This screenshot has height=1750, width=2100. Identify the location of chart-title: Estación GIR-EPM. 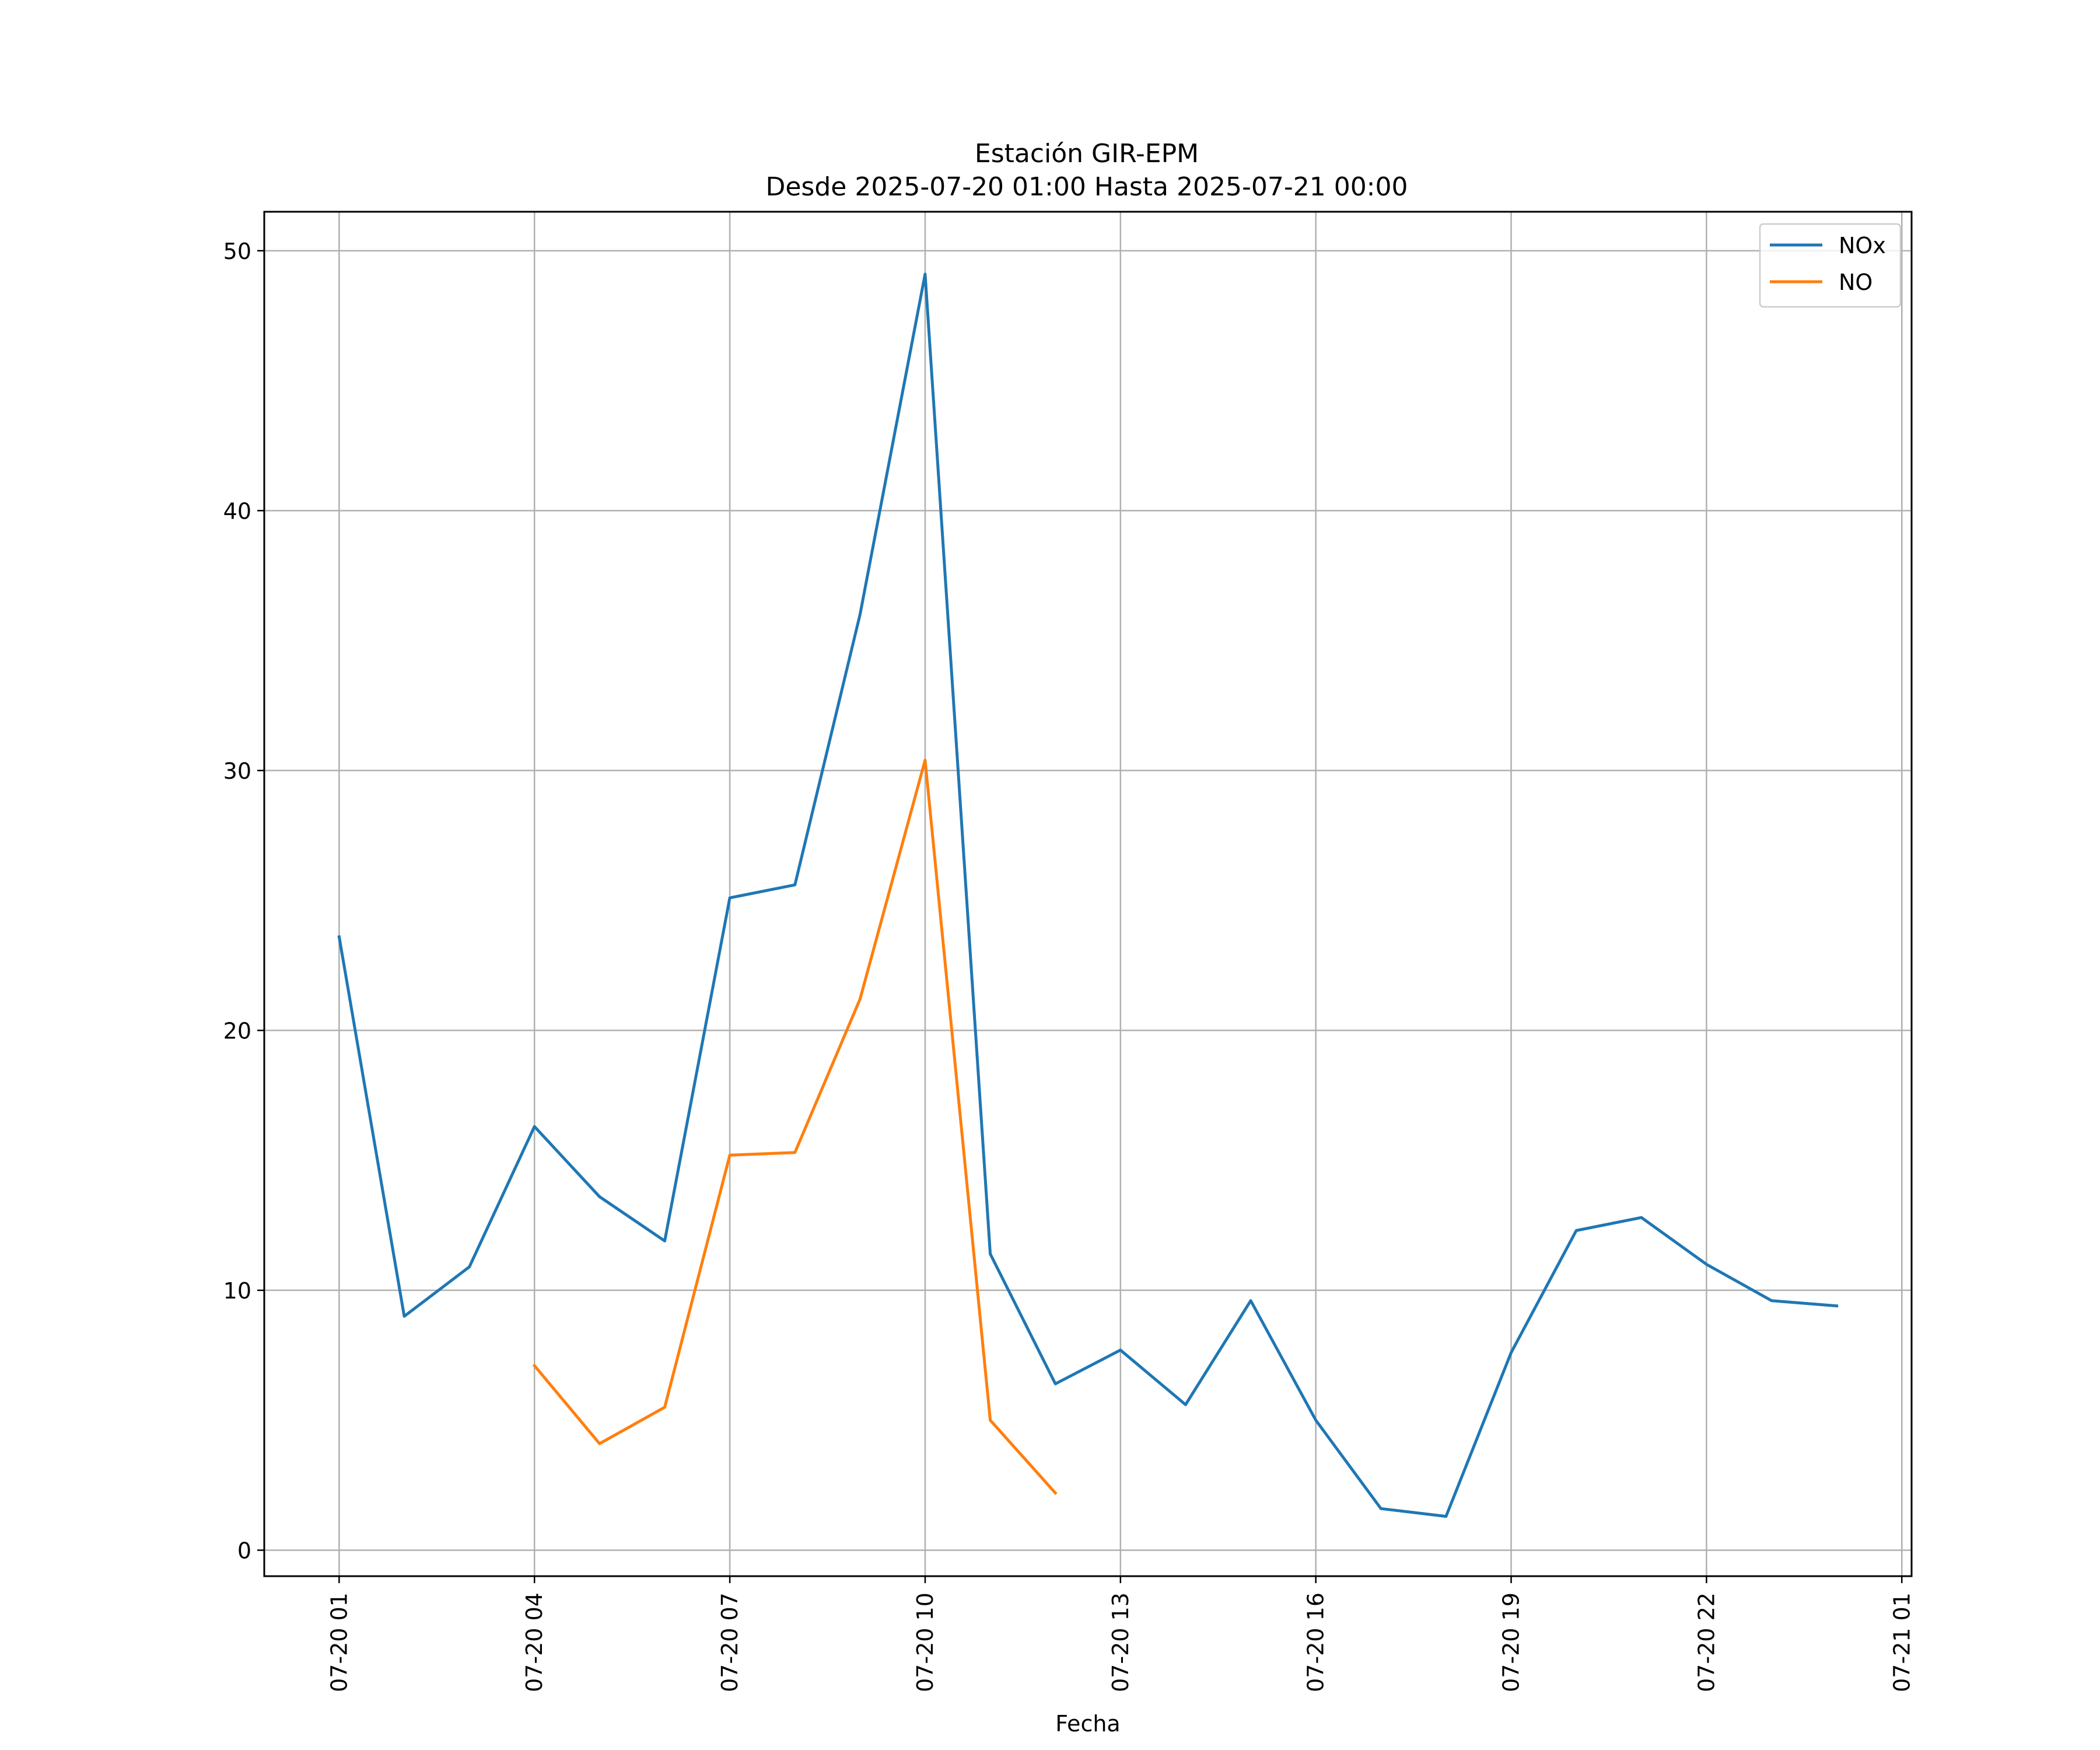
(1087, 154).